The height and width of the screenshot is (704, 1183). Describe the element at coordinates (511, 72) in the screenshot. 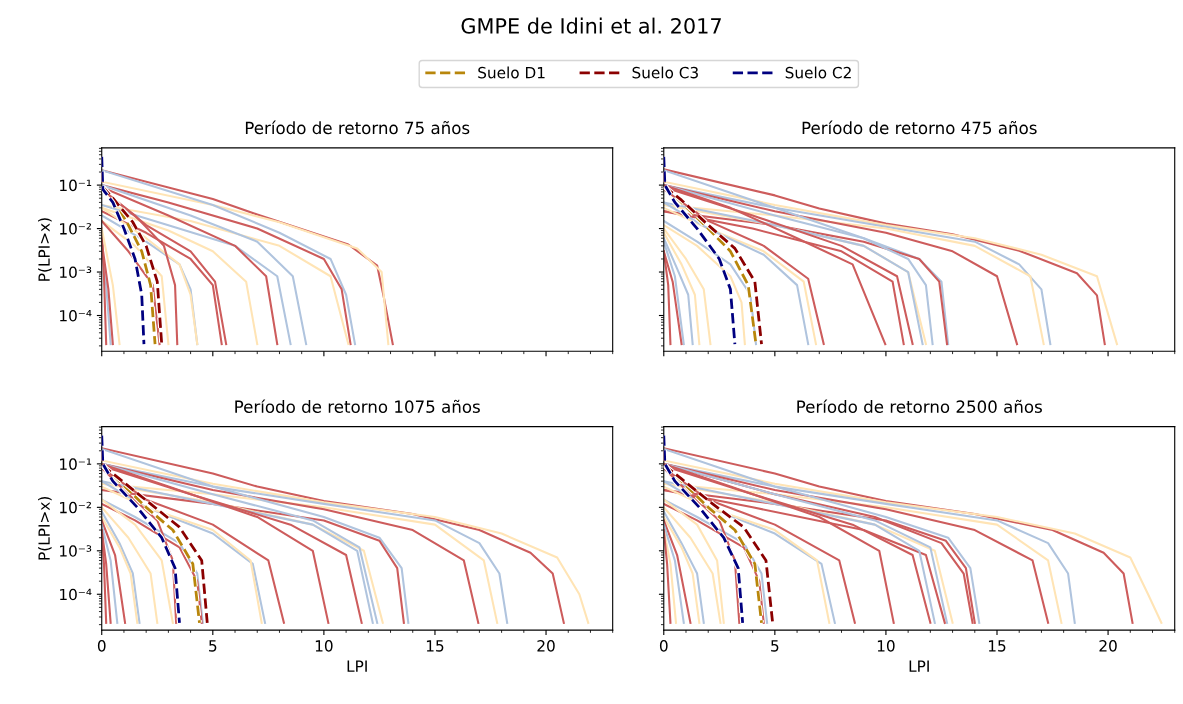

I see `legend-label: Suelo D1` at that location.